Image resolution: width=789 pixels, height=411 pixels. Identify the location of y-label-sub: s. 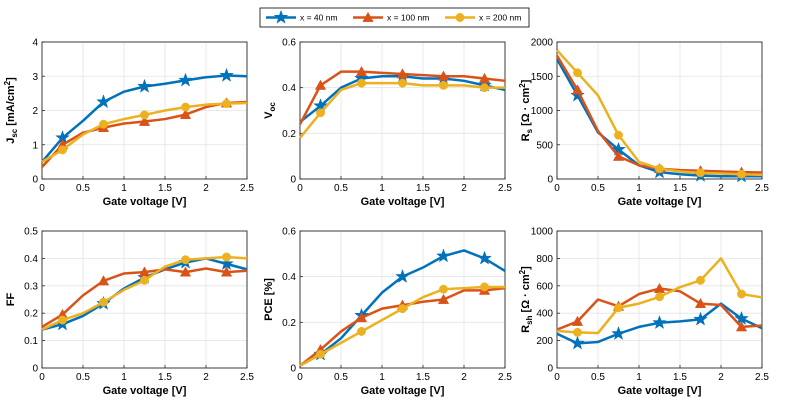
(529, 130).